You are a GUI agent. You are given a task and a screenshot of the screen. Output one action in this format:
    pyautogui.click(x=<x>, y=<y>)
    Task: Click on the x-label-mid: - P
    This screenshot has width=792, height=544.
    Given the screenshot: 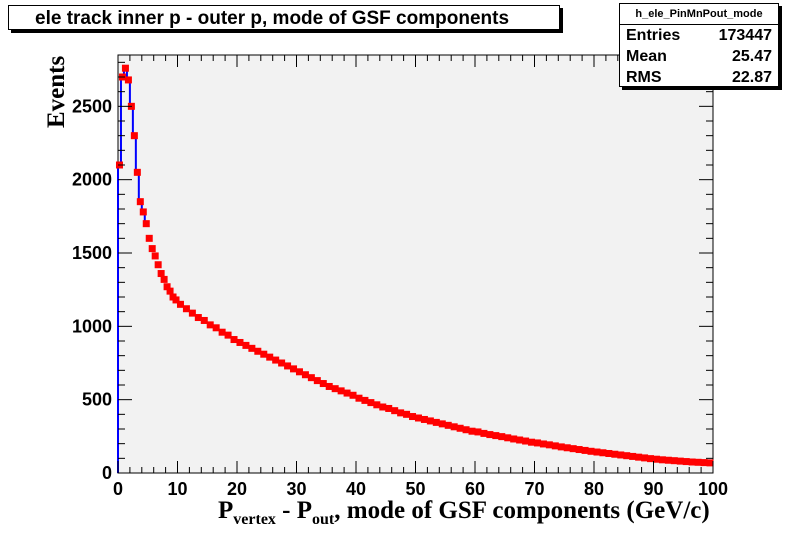 What is the action you would take?
    pyautogui.click(x=294, y=510)
    